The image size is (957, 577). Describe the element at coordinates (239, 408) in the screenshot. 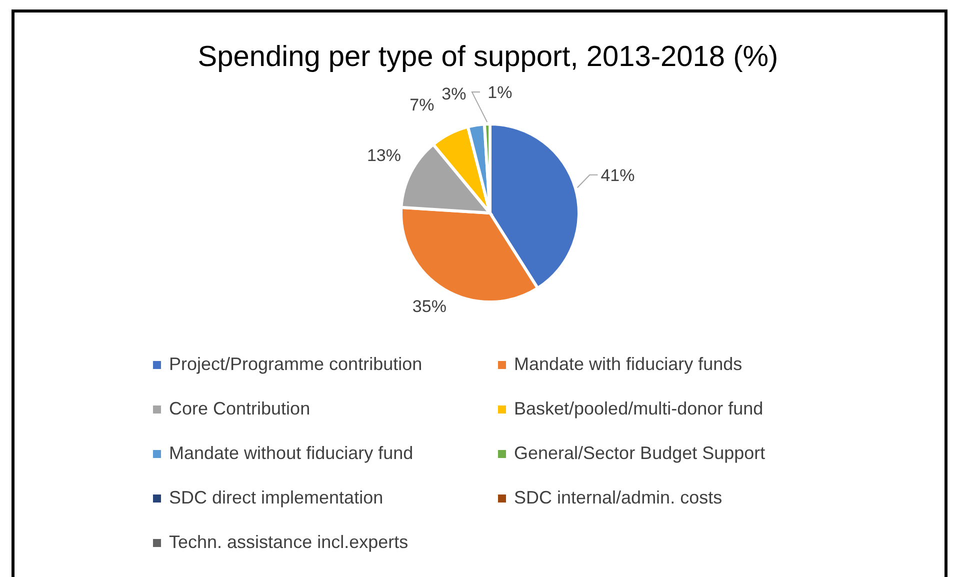

I see `legend-label: Core Contribution` at that location.